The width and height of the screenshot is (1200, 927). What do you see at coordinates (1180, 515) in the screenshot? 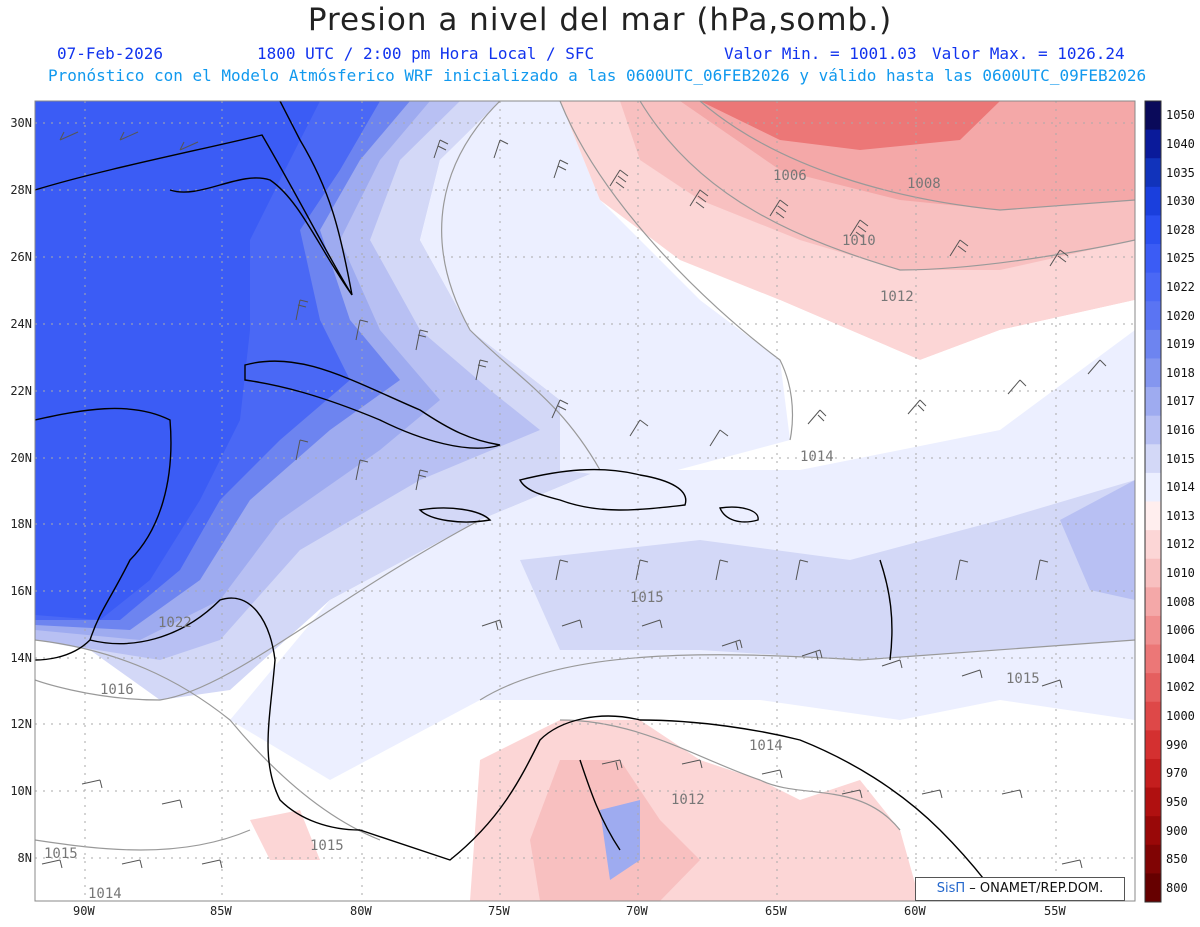
I see `colorbar-label: 1013` at bounding box center [1180, 515].